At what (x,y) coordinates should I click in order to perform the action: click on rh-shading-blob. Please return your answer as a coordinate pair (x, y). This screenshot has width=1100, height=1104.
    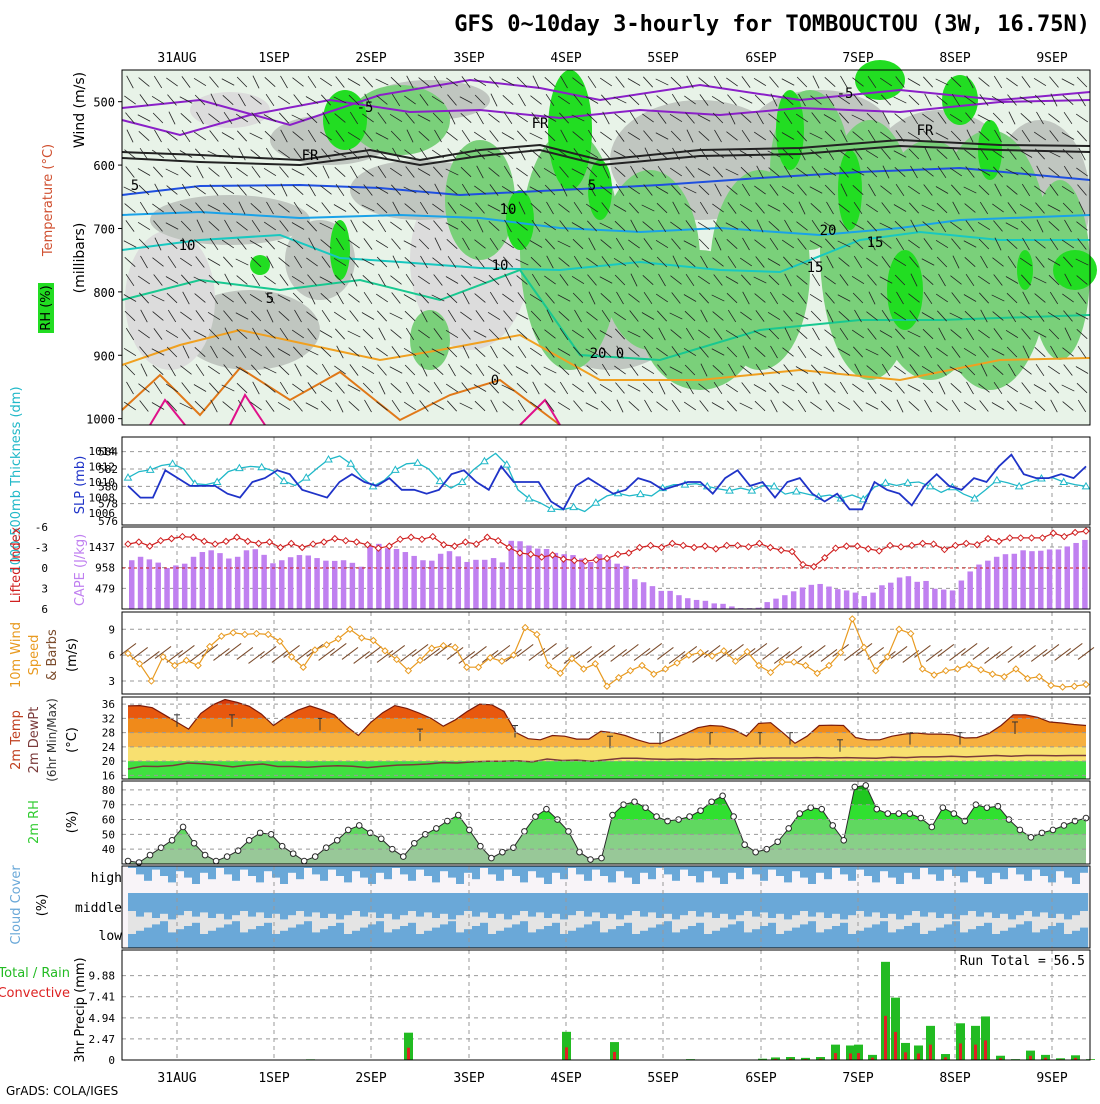
    Looking at the image, I should click on (260, 265).